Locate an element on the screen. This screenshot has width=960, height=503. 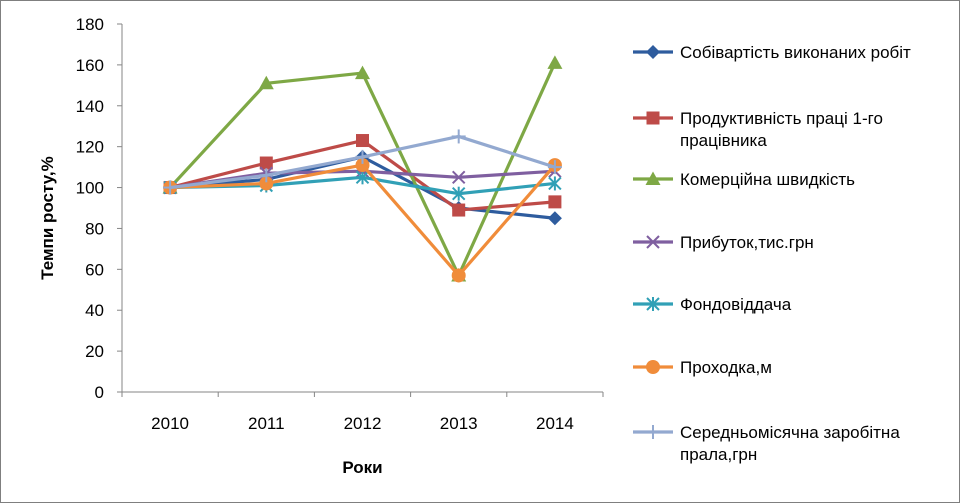
legend-label: Продуктивність праці 1-го працівника is located at coordinates (781, 129).